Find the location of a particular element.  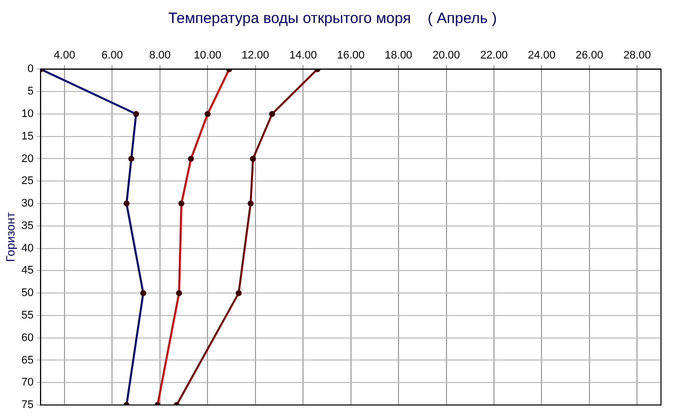

x-tick-label: 8.00 is located at coordinates (160, 56).